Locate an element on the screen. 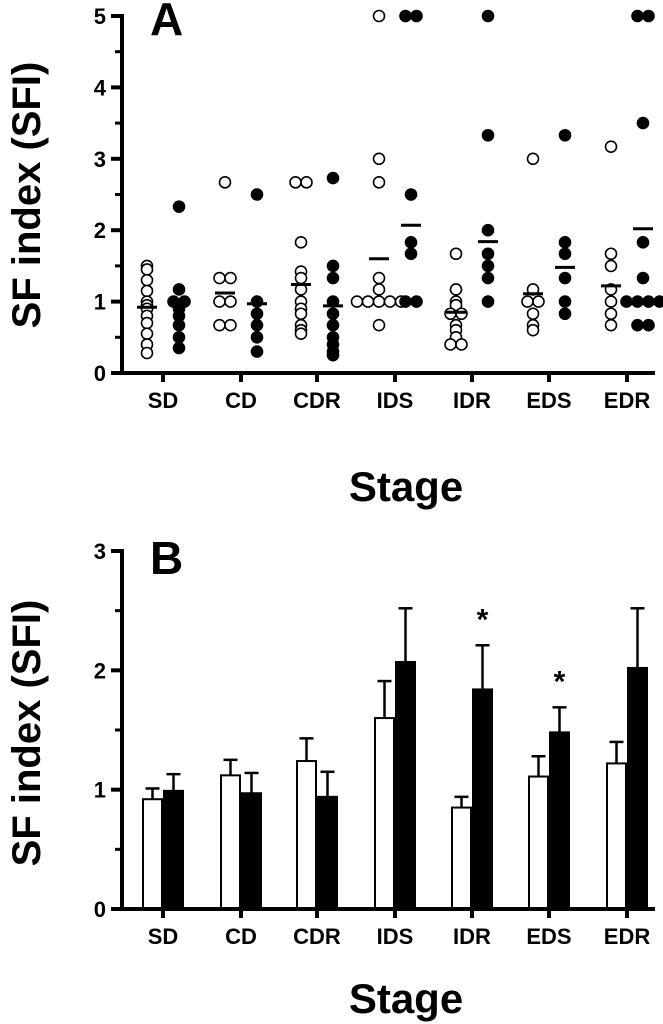 The width and height of the screenshot is (663, 1024). panel-b-y-tick-label: 1 is located at coordinates (100, 790).